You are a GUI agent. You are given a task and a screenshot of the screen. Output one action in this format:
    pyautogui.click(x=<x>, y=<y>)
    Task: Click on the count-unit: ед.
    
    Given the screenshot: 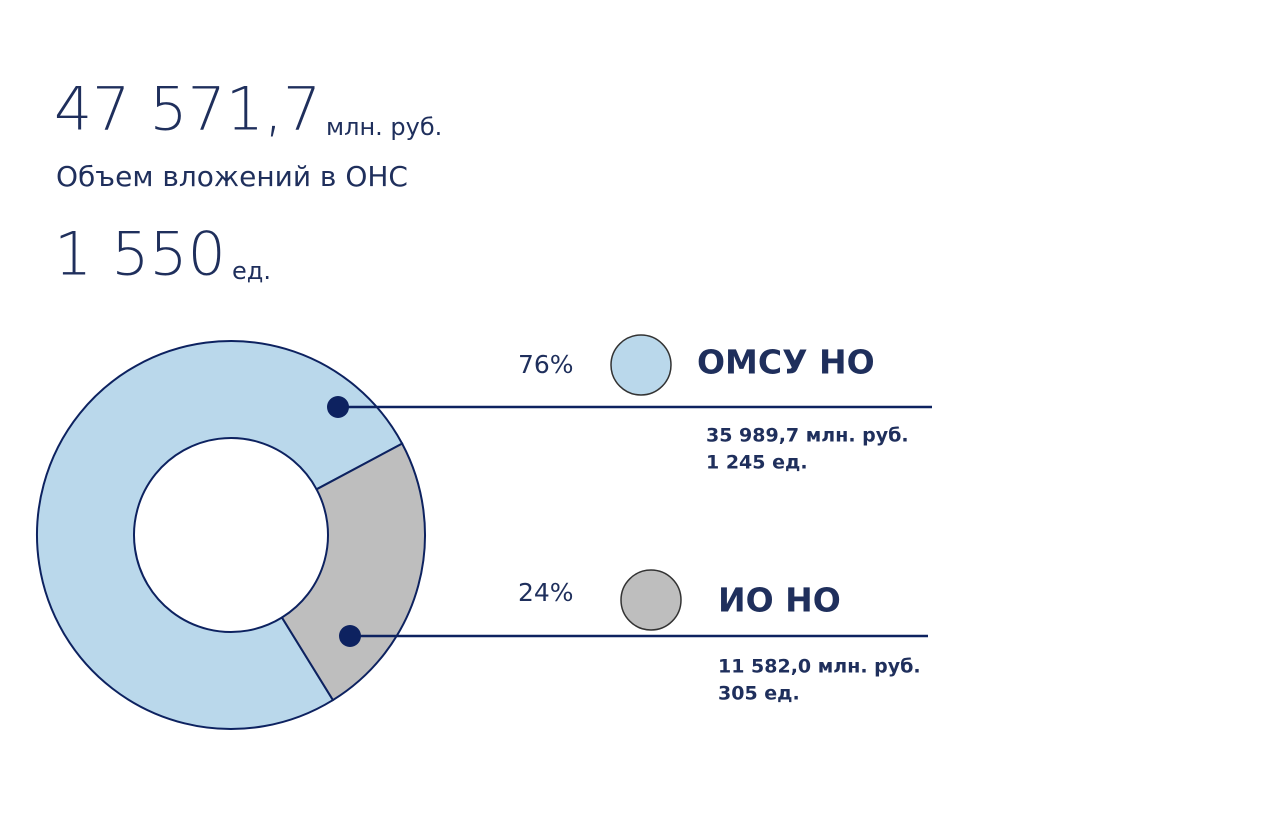 What is the action you would take?
    pyautogui.click(x=251, y=271)
    